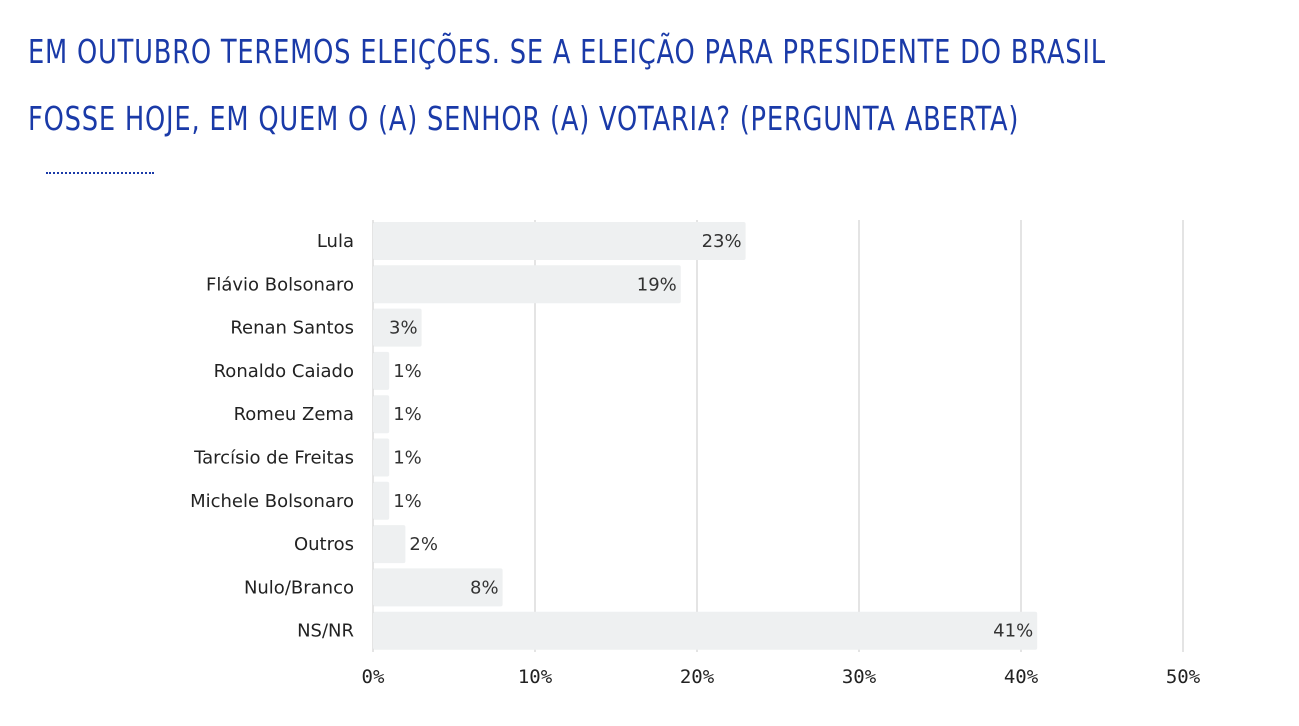 Image resolution: width=1299 pixels, height=726 pixels. What do you see at coordinates (272, 501) in the screenshot?
I see `category-label: Michele Bolsonaro` at bounding box center [272, 501].